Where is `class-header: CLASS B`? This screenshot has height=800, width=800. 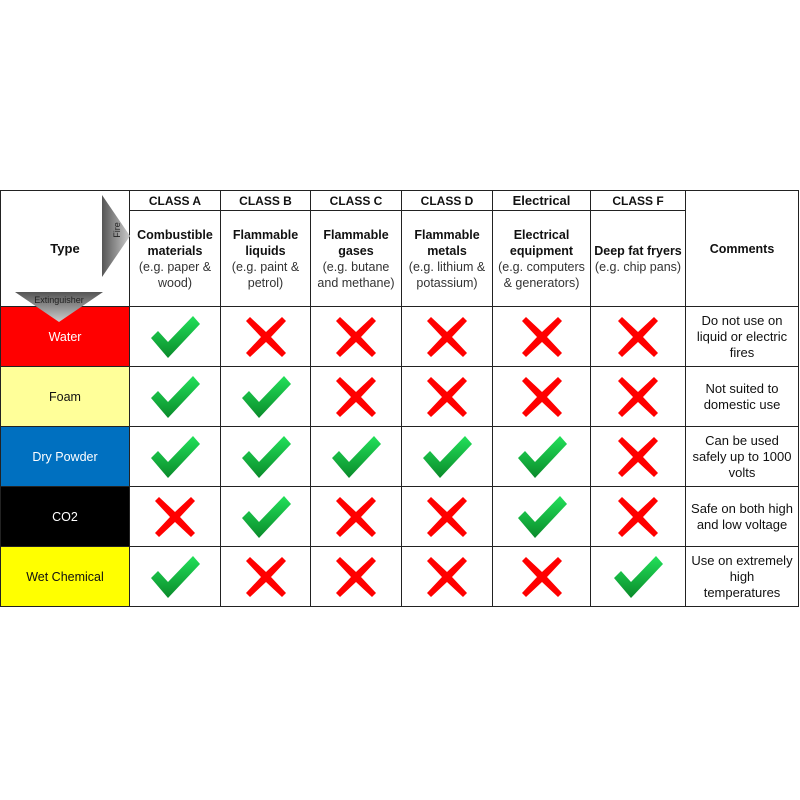
class-header: CLASS B is located at coordinates (265, 200).